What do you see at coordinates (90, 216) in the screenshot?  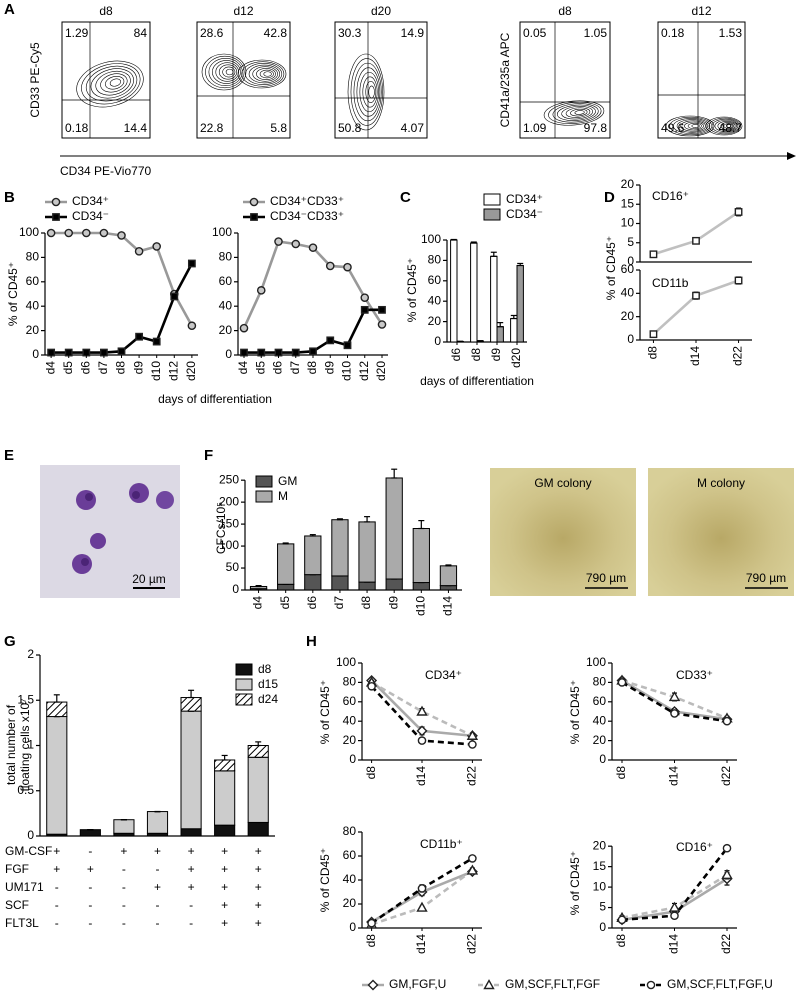 I see `legend-label: CD34⁻` at bounding box center [90, 216].